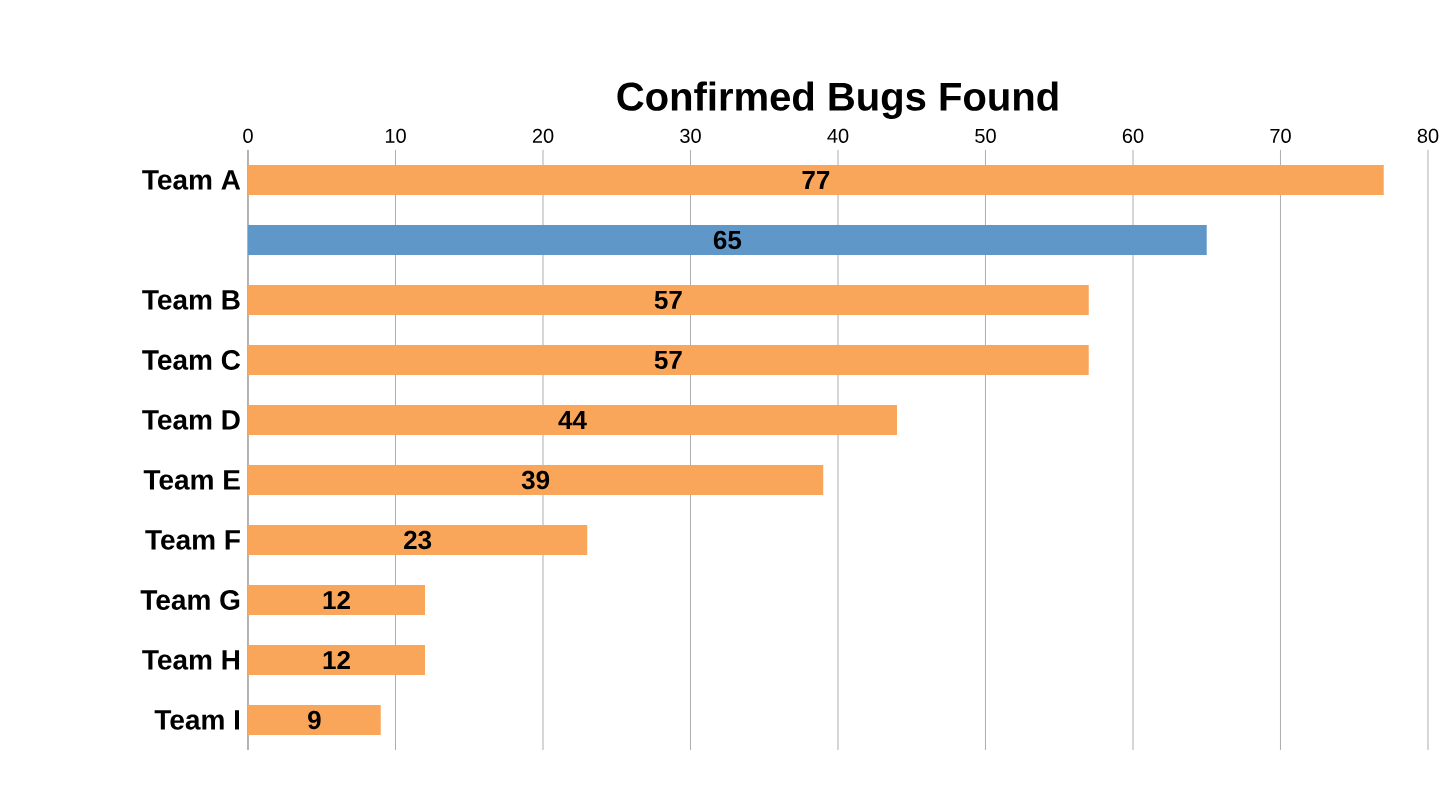 The width and height of the screenshot is (1448, 786). What do you see at coordinates (838, 135) in the screenshot?
I see `x-tick-label: 40` at bounding box center [838, 135].